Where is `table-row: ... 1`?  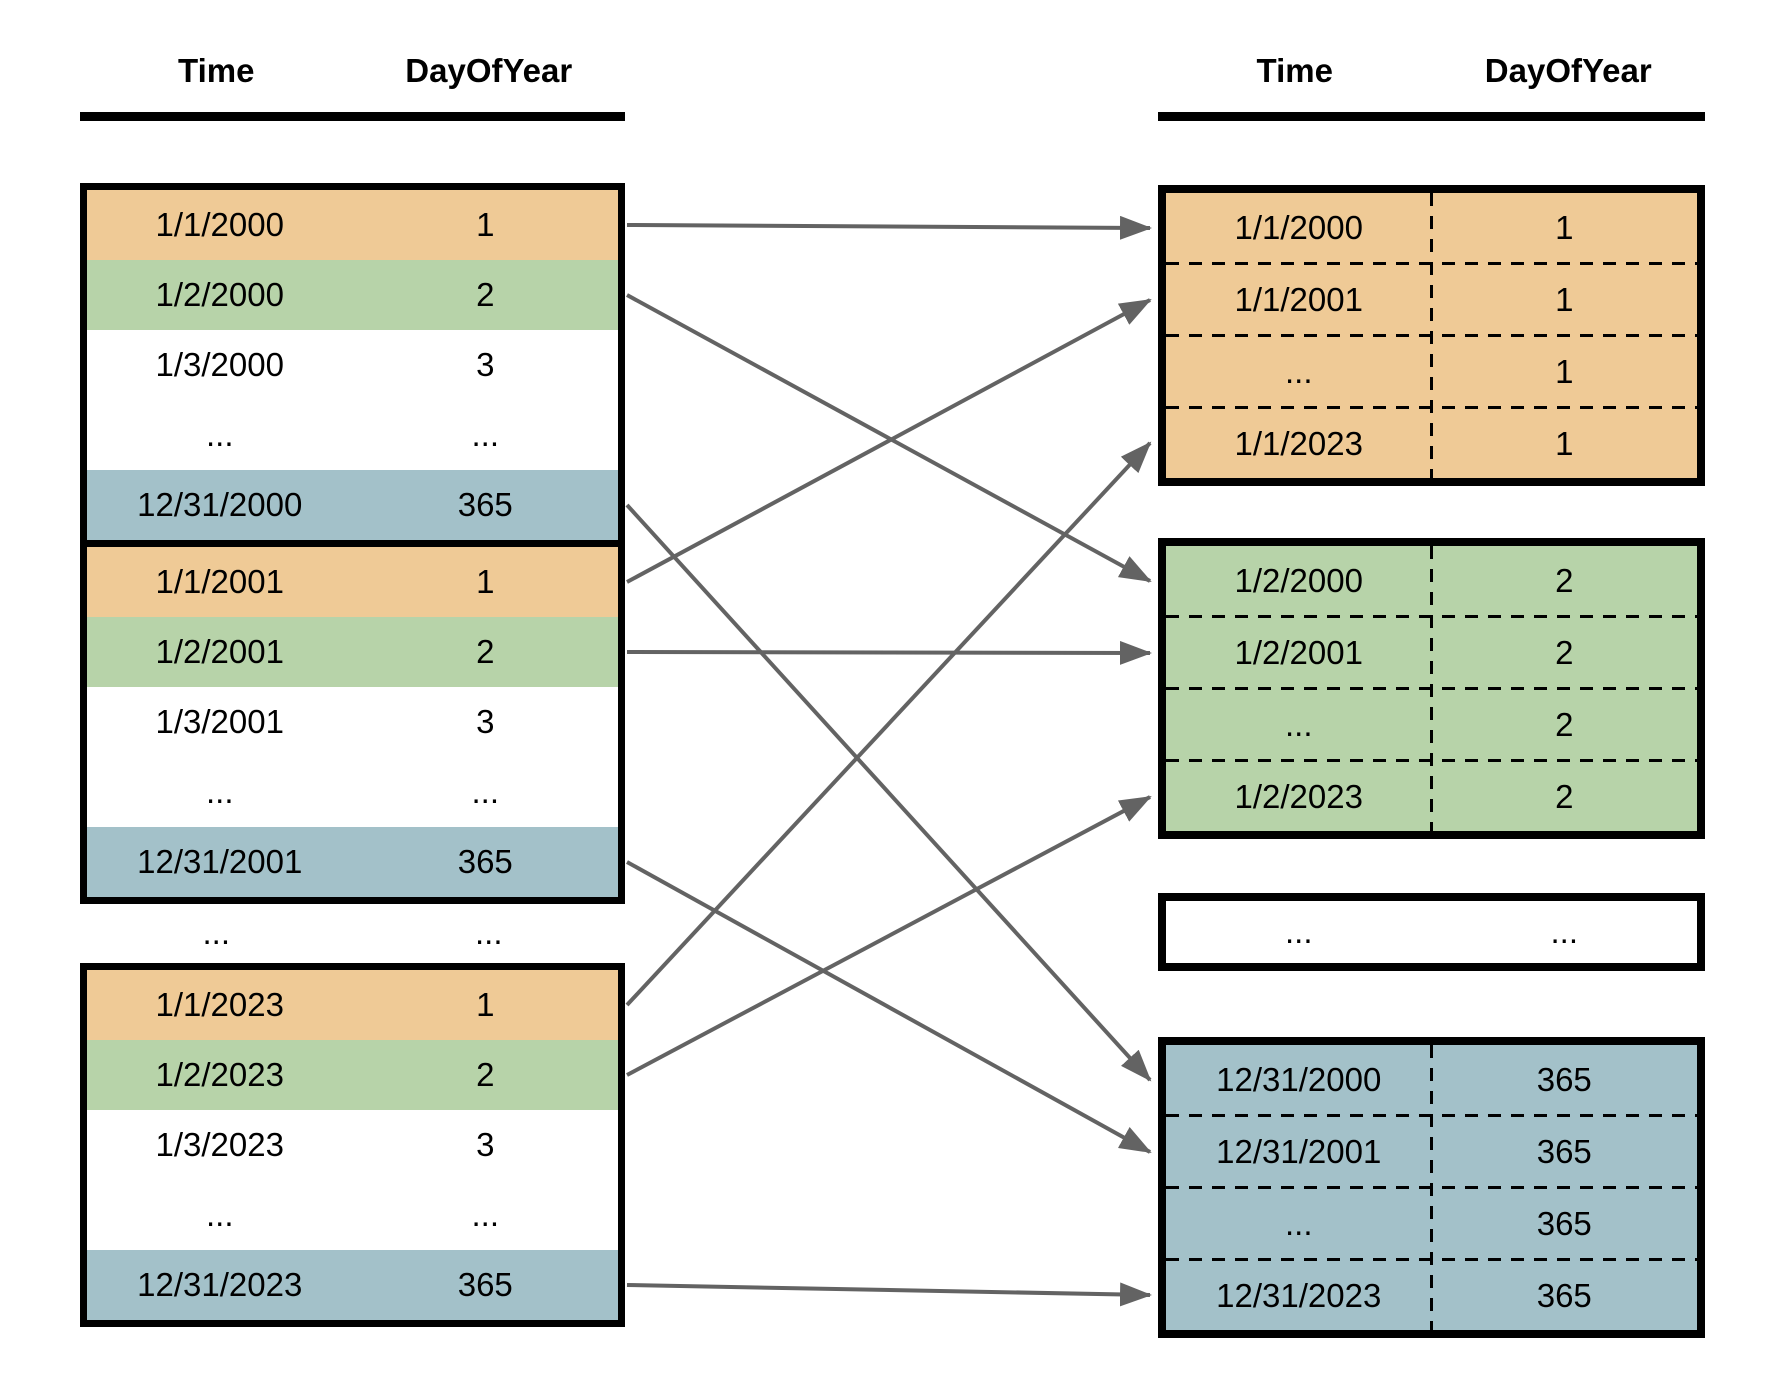
table-row: ... 1 is located at coordinates (1431, 371).